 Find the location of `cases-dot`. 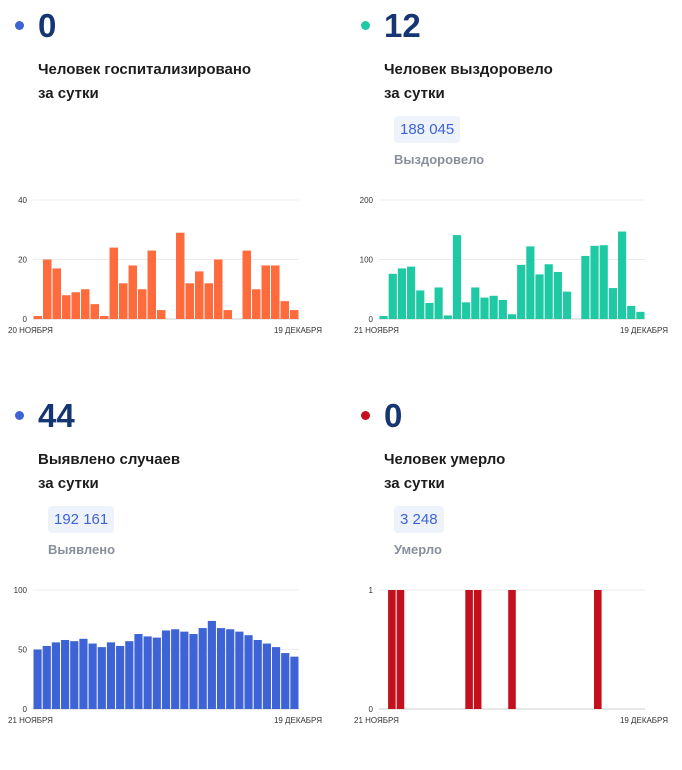

cases-dot is located at coordinates (19, 415).